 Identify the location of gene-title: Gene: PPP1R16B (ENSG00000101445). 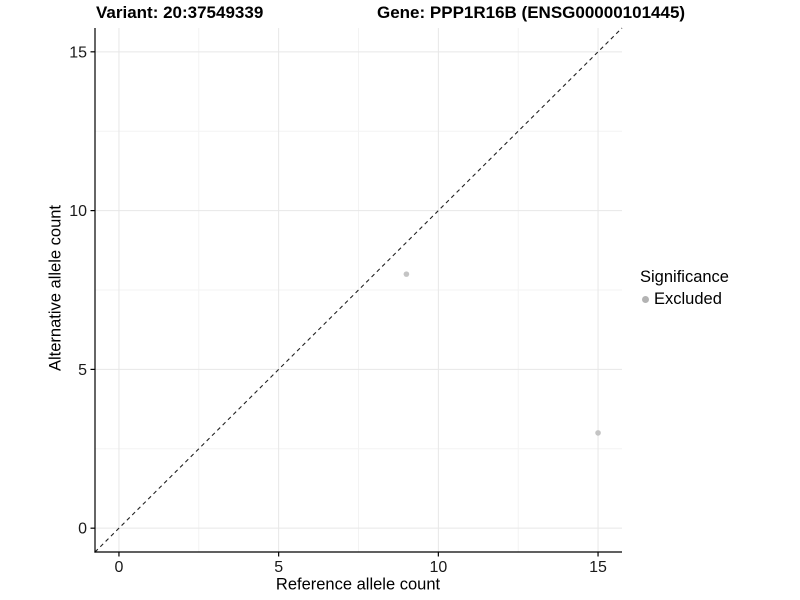
(531, 12).